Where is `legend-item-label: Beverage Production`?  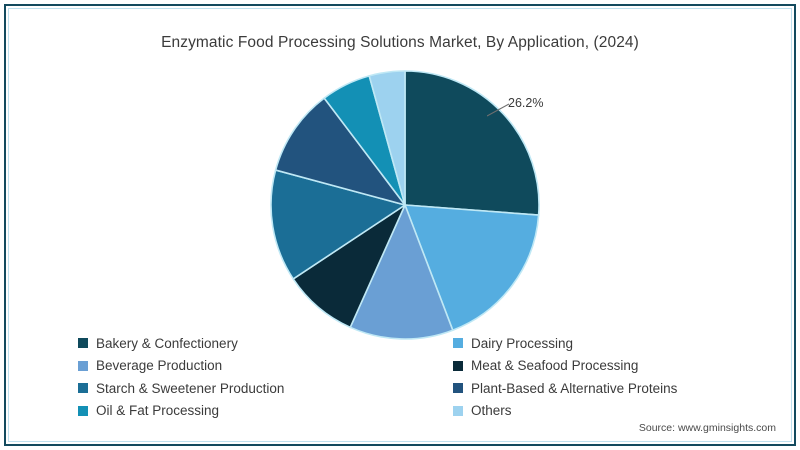 legend-item-label: Beverage Production is located at coordinates (159, 365).